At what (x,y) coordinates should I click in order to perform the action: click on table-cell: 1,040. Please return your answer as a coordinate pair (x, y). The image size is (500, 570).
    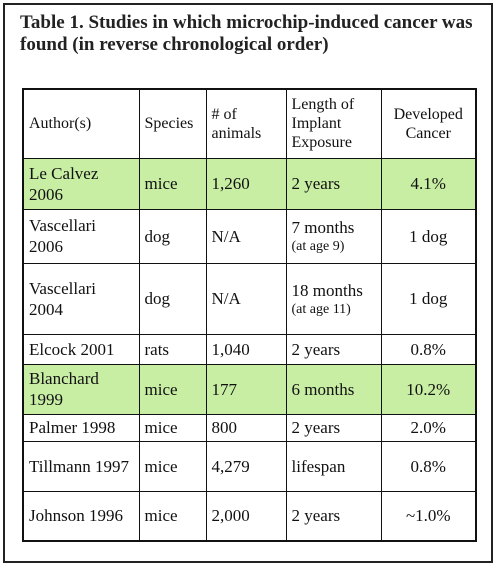
    Looking at the image, I should click on (246, 349).